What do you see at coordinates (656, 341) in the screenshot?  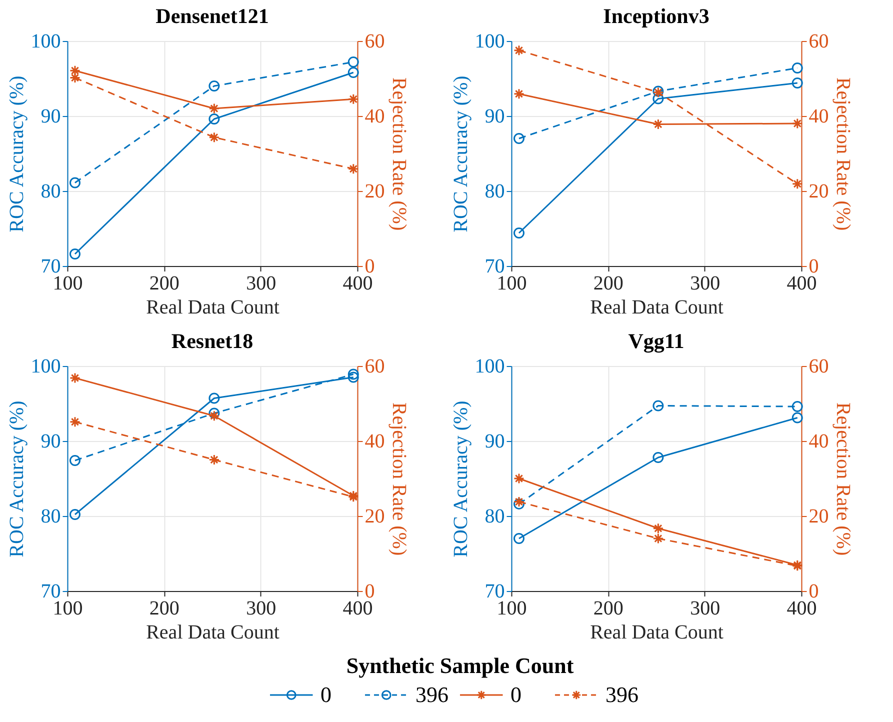 I see `chart-title: Vgg11` at bounding box center [656, 341].